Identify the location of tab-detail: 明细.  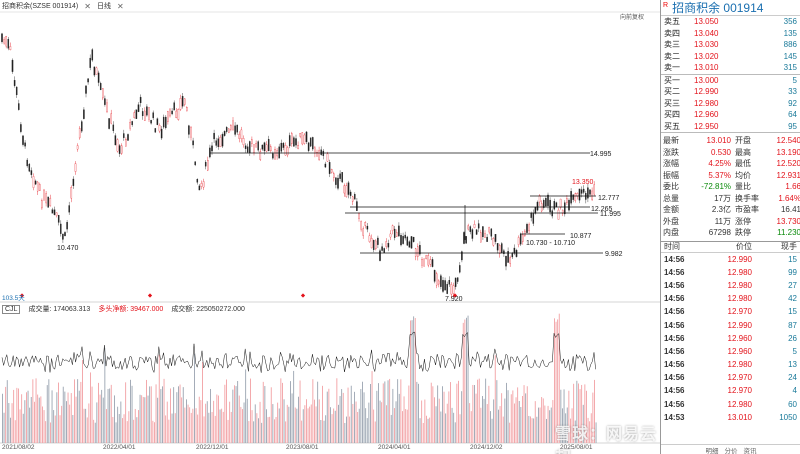
(712, 451).